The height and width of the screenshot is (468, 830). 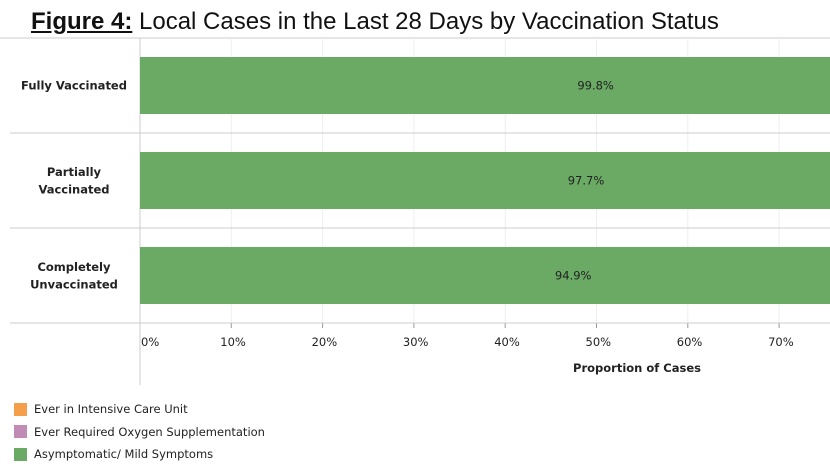 I want to click on legend-item-mild: Asymptomatic/ Mild Symptoms, so click(x=139, y=454).